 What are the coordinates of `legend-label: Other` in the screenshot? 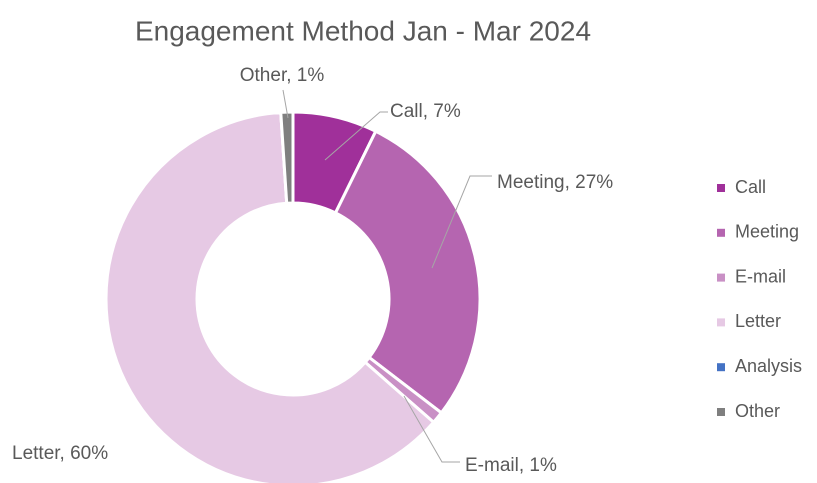 It's located at (757, 411).